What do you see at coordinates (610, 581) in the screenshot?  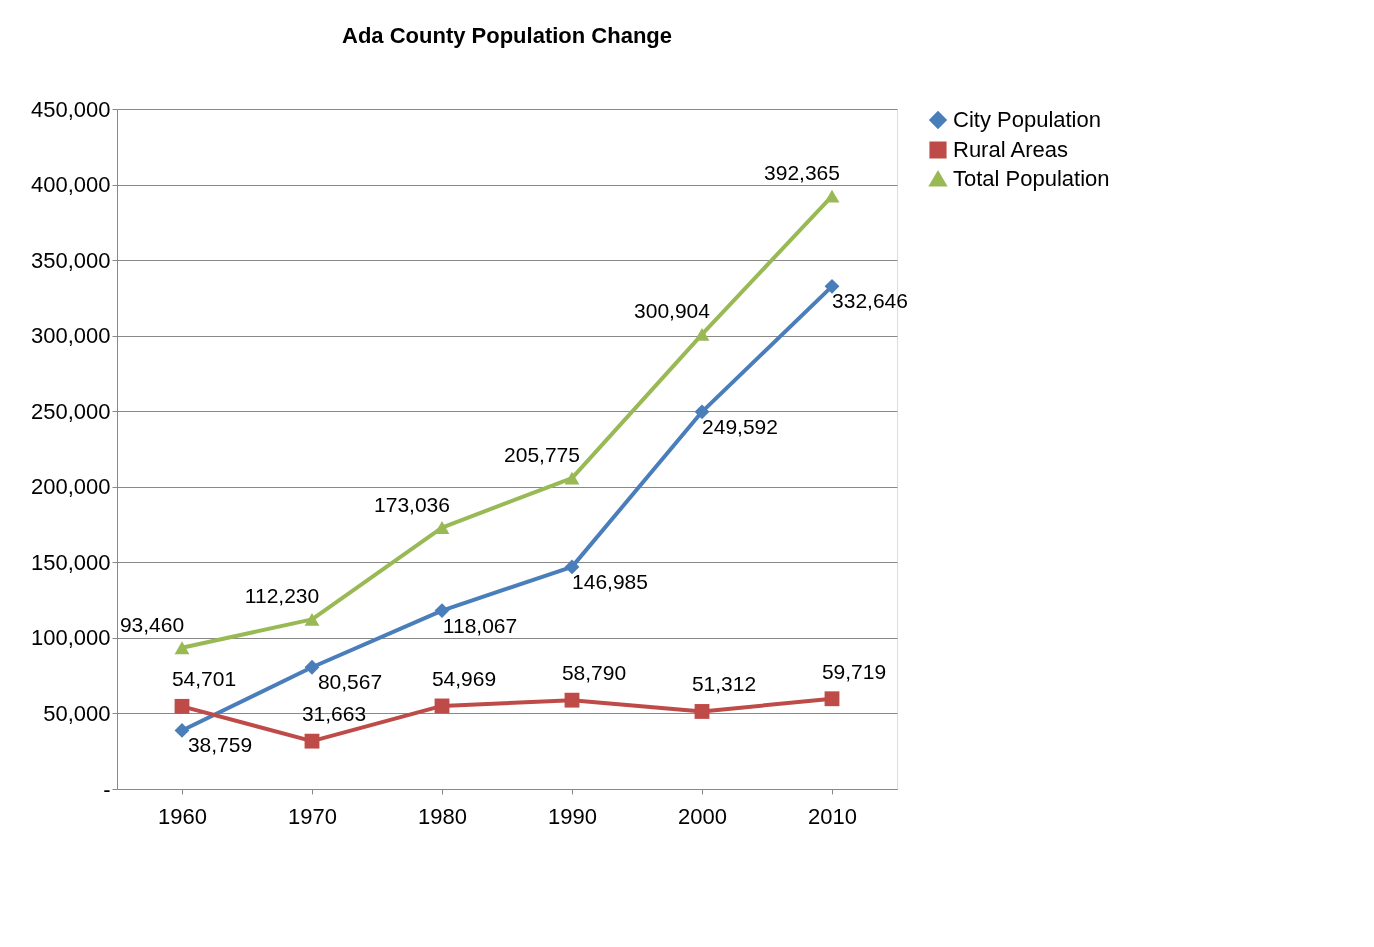 I see `data-label: 146,985` at bounding box center [610, 581].